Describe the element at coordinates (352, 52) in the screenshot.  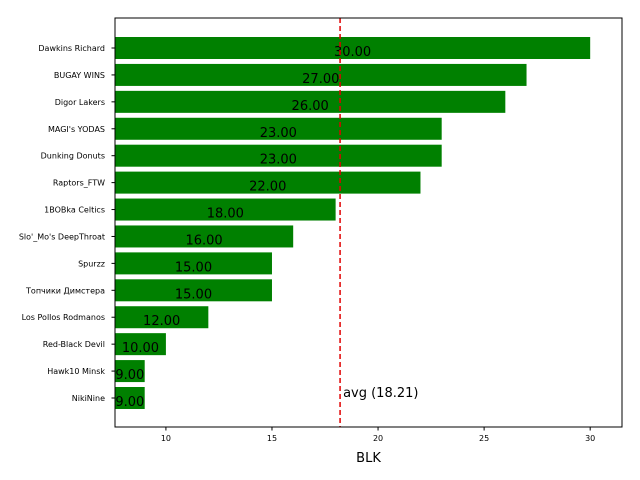
I see `bar-value-label: 30.00` at that location.